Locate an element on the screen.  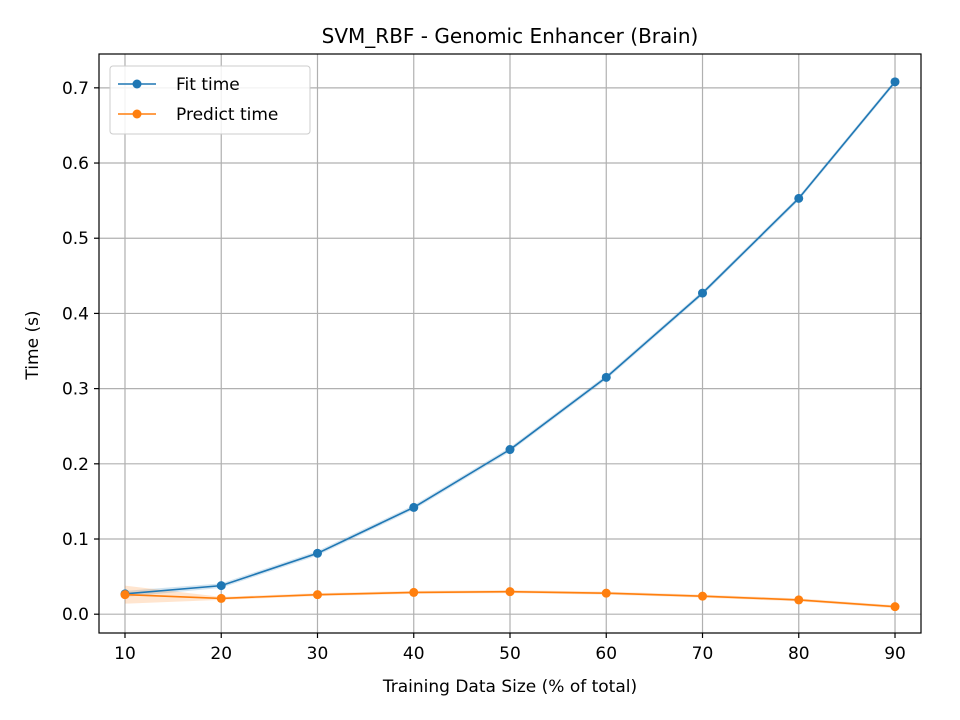
legend-predict-time-label: Predict time is located at coordinates (227, 115).